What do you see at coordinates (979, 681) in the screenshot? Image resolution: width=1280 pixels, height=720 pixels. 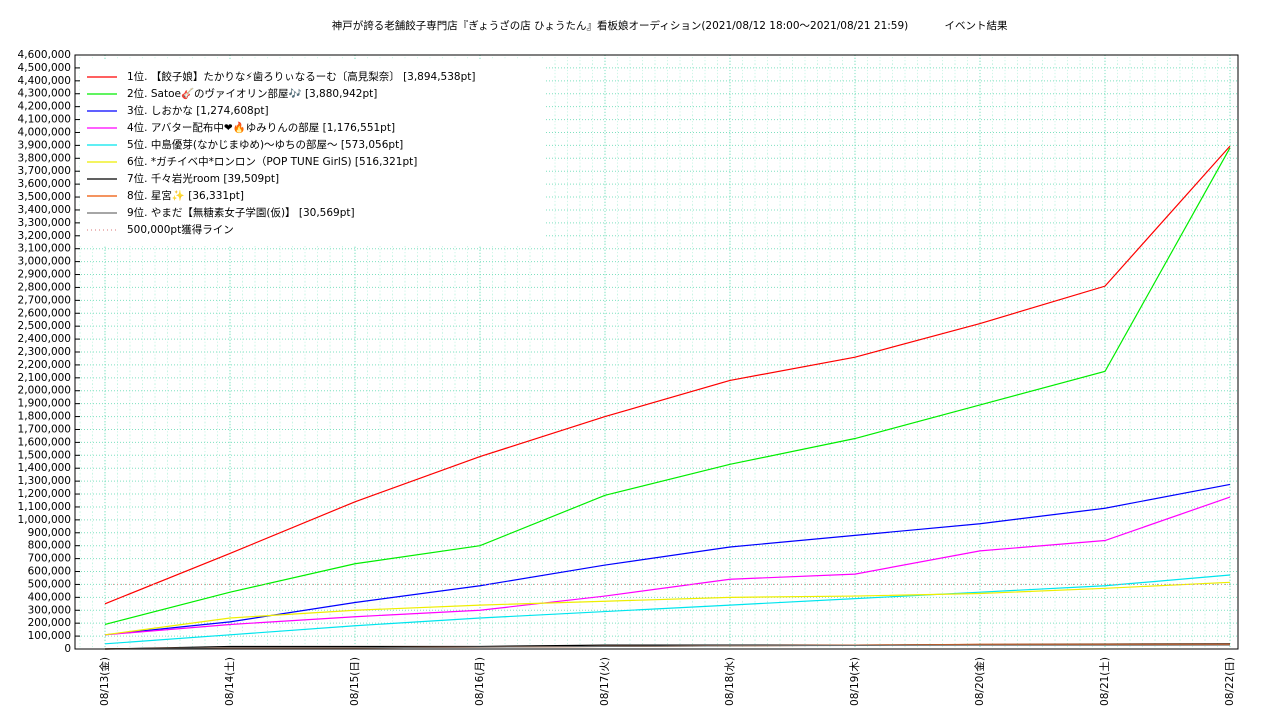 I see `x-tick-label: 08/20(金)` at bounding box center [979, 681].